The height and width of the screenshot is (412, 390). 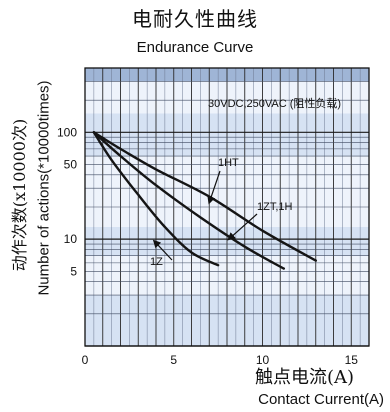 What do you see at coordinates (85, 360) in the screenshot?
I see `x-tick-label: 0` at bounding box center [85, 360].